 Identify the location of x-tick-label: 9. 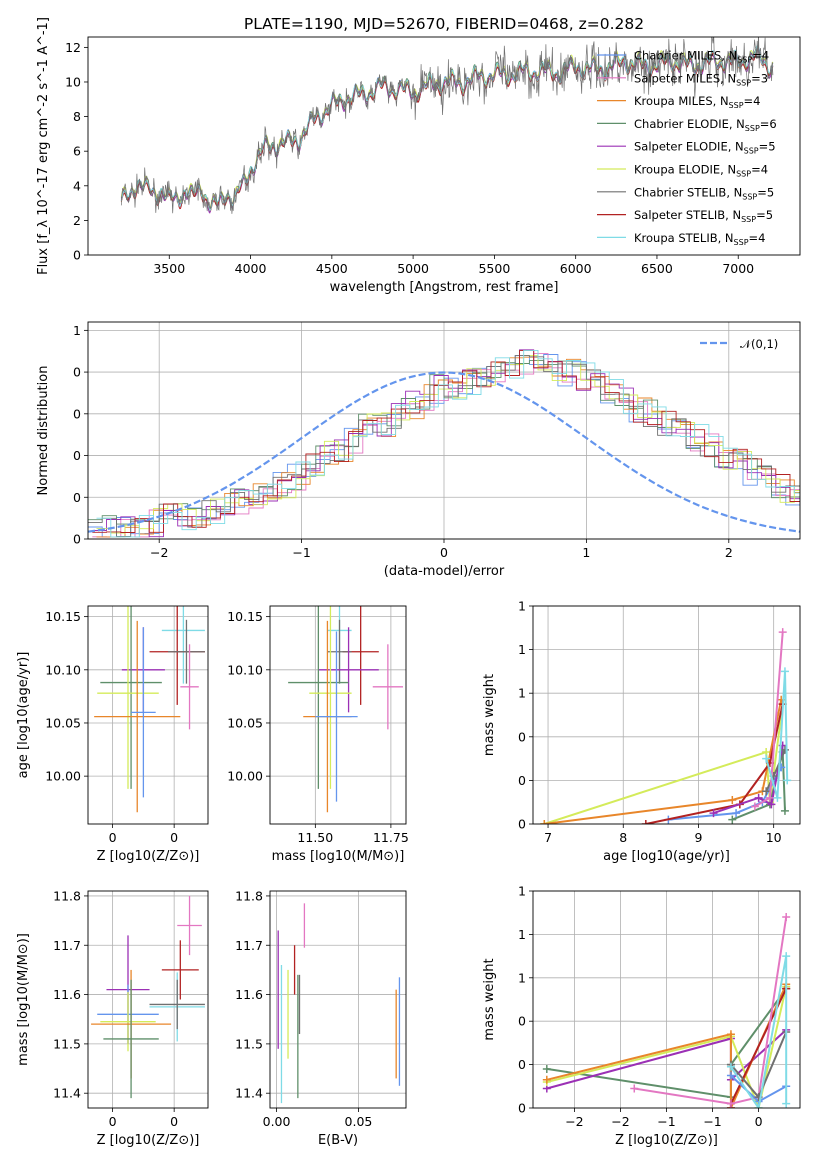
(698, 837).